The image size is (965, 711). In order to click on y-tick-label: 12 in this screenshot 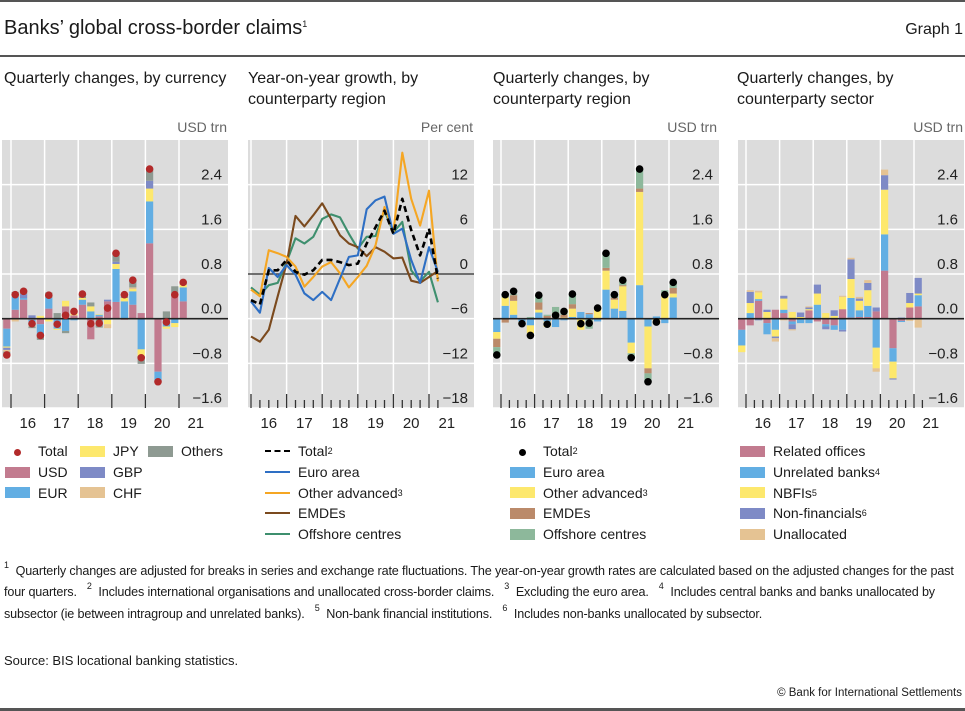, I will do `click(459, 175)`.